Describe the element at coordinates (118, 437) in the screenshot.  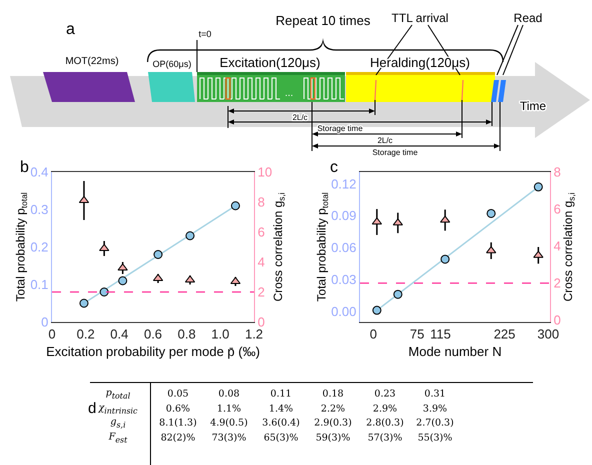
I see `text: F$_{est}$` at that location.